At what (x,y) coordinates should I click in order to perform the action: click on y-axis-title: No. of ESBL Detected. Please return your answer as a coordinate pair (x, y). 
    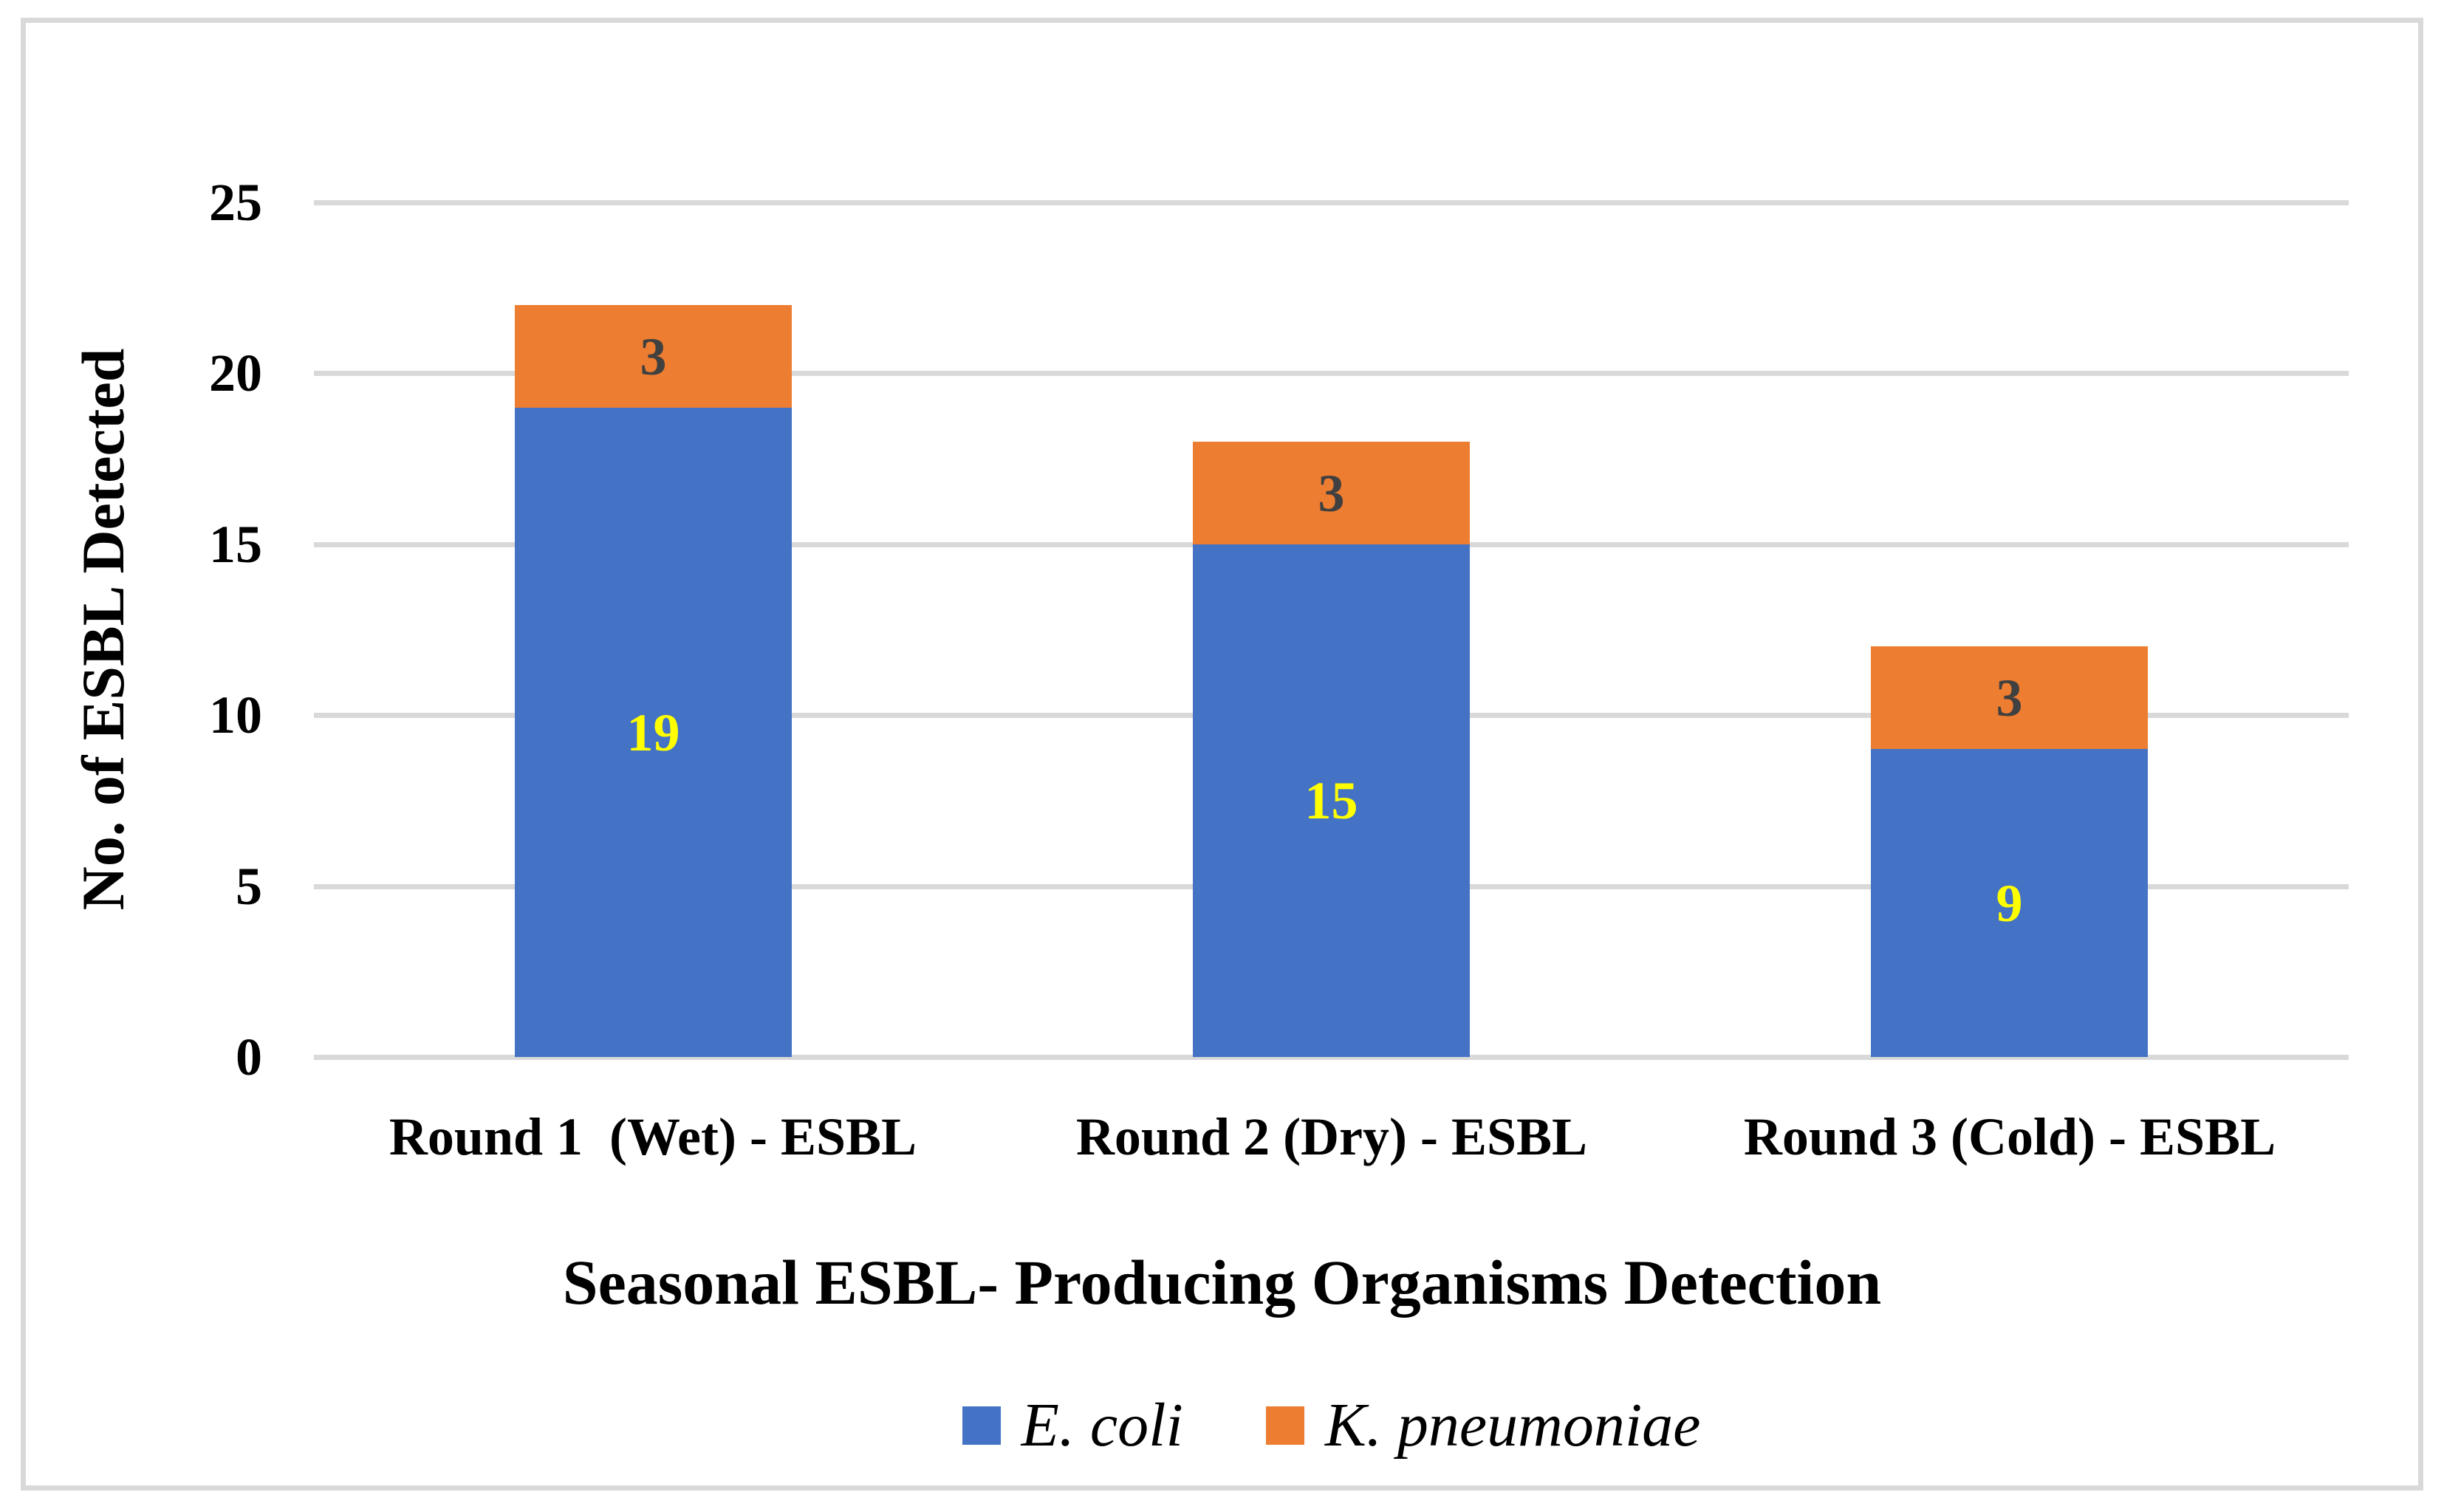
    Looking at the image, I should click on (103, 629).